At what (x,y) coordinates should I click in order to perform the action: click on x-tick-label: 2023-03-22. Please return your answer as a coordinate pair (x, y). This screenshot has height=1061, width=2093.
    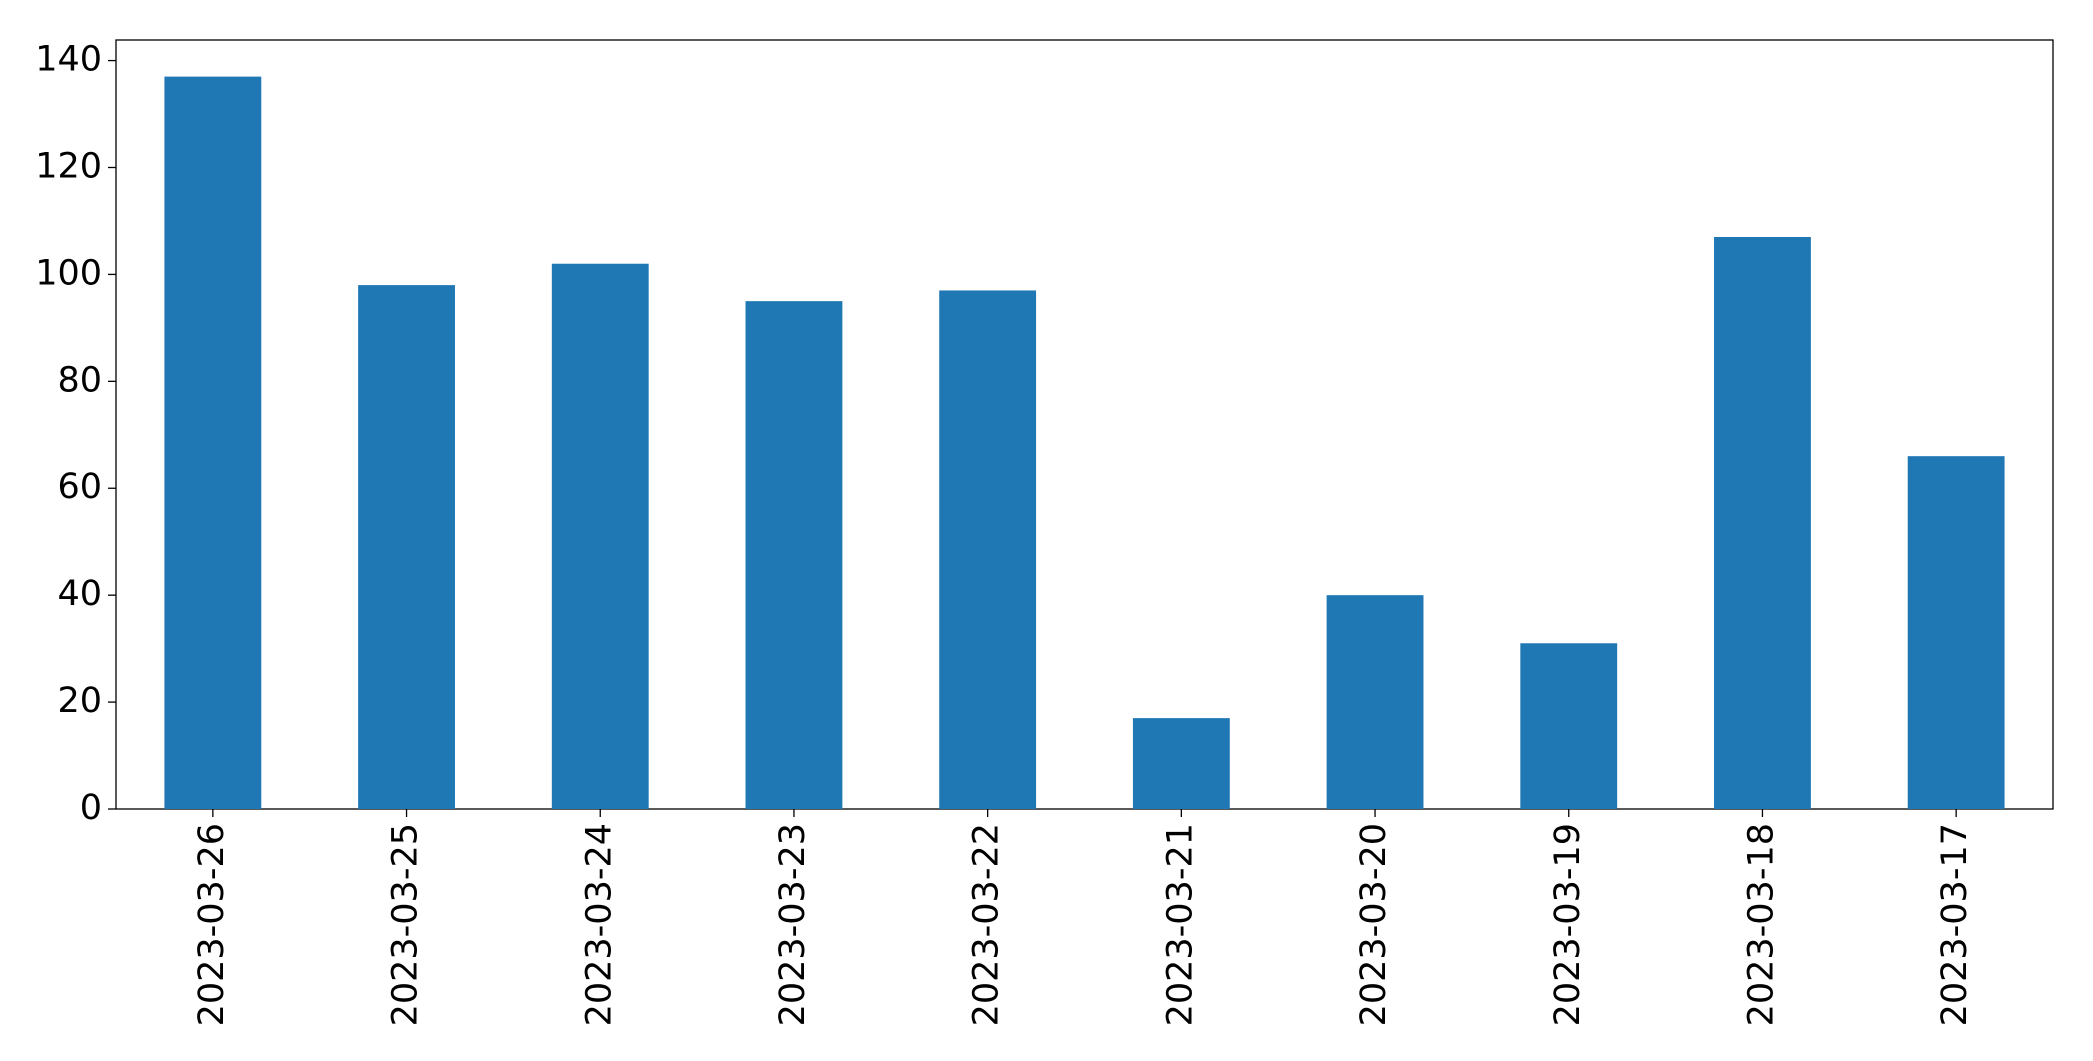
    Looking at the image, I should click on (987, 924).